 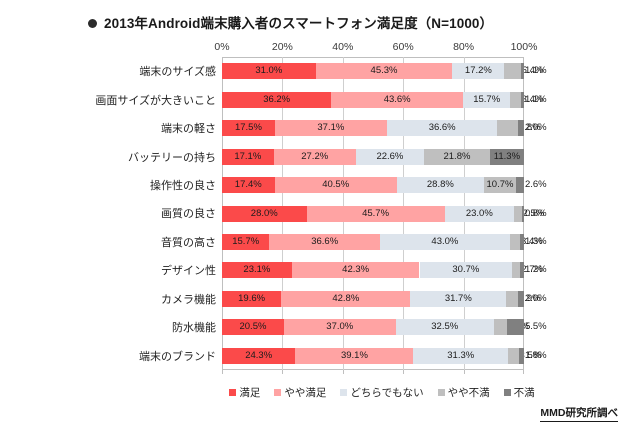 I want to click on bar-segment-value-label: 1.1%, so click(x=535, y=99).